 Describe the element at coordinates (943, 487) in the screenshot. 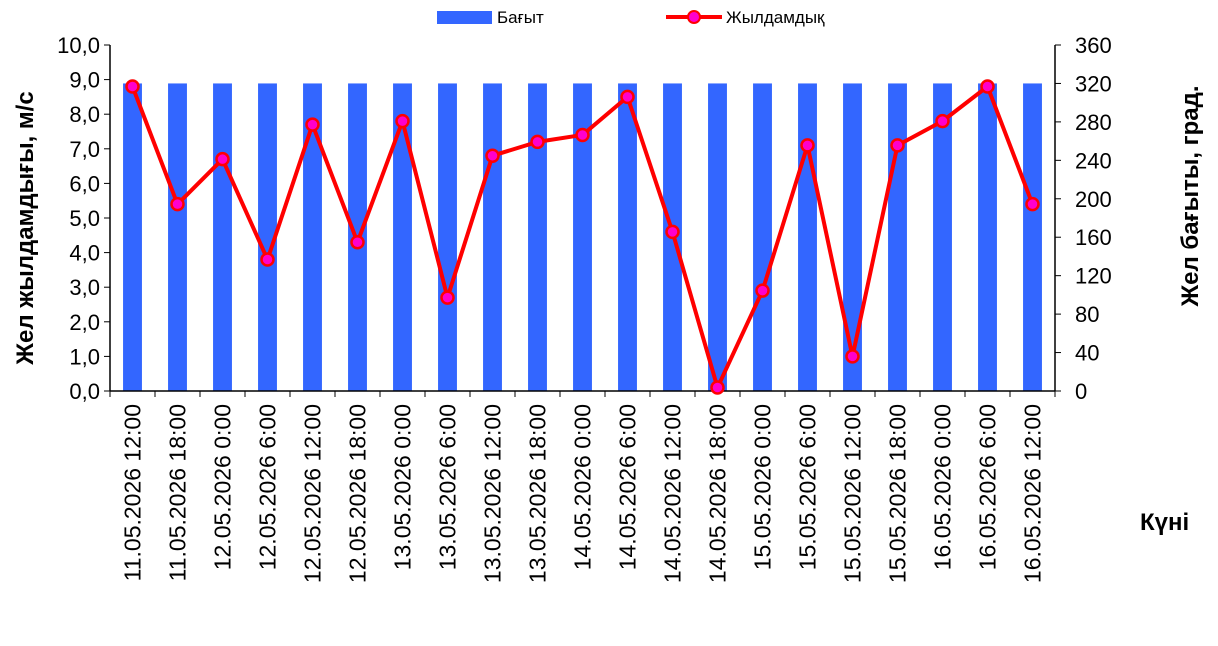

I see `x-category-label: 16.05.2026 0:00` at that location.